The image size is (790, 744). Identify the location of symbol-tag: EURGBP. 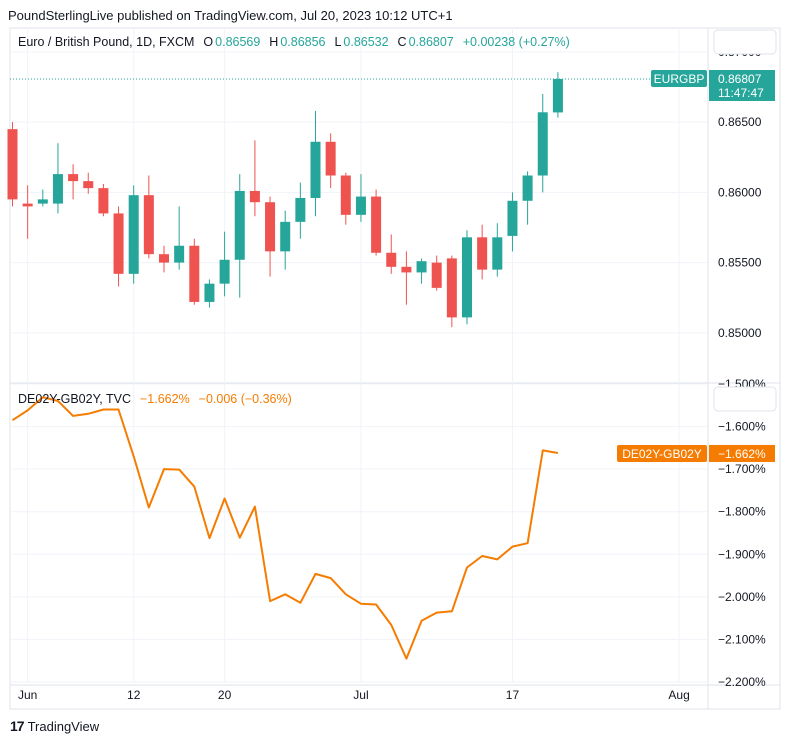
(679, 79).